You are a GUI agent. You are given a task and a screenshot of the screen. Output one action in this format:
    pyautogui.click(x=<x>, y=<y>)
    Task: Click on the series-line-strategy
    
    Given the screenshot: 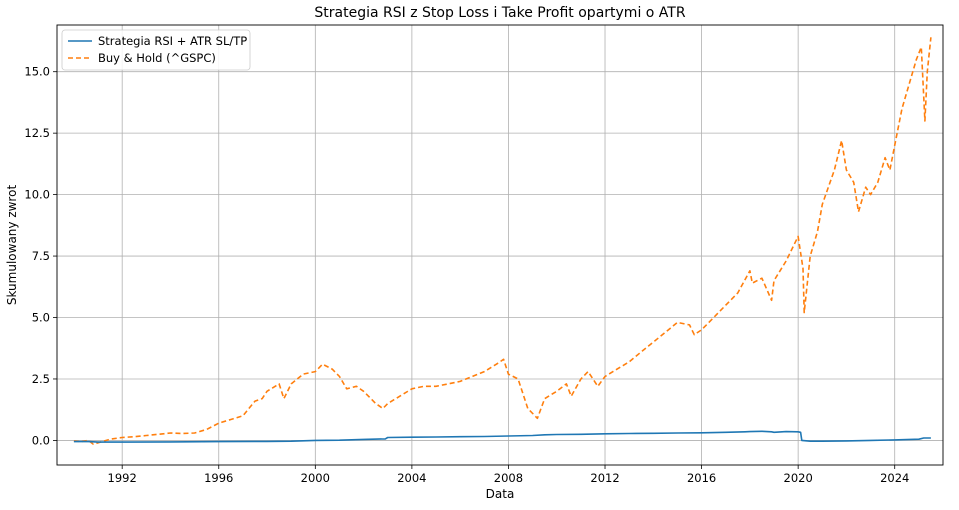 What is the action you would take?
    pyautogui.click(x=502, y=436)
    